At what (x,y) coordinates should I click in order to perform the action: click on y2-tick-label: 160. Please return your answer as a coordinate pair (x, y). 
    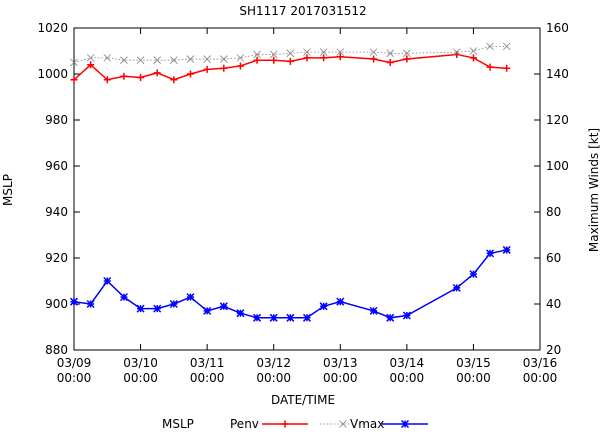
    Looking at the image, I should click on (557, 28).